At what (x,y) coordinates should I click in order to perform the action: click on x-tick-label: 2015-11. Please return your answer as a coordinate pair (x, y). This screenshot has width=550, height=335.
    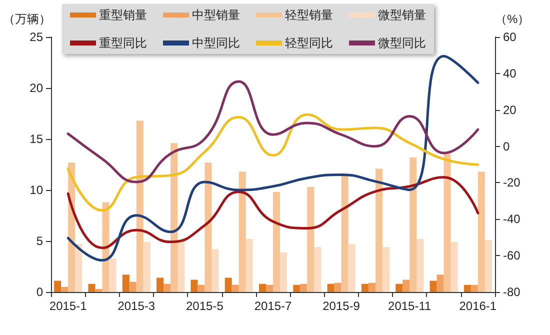
    Looking at the image, I should click on (410, 306).